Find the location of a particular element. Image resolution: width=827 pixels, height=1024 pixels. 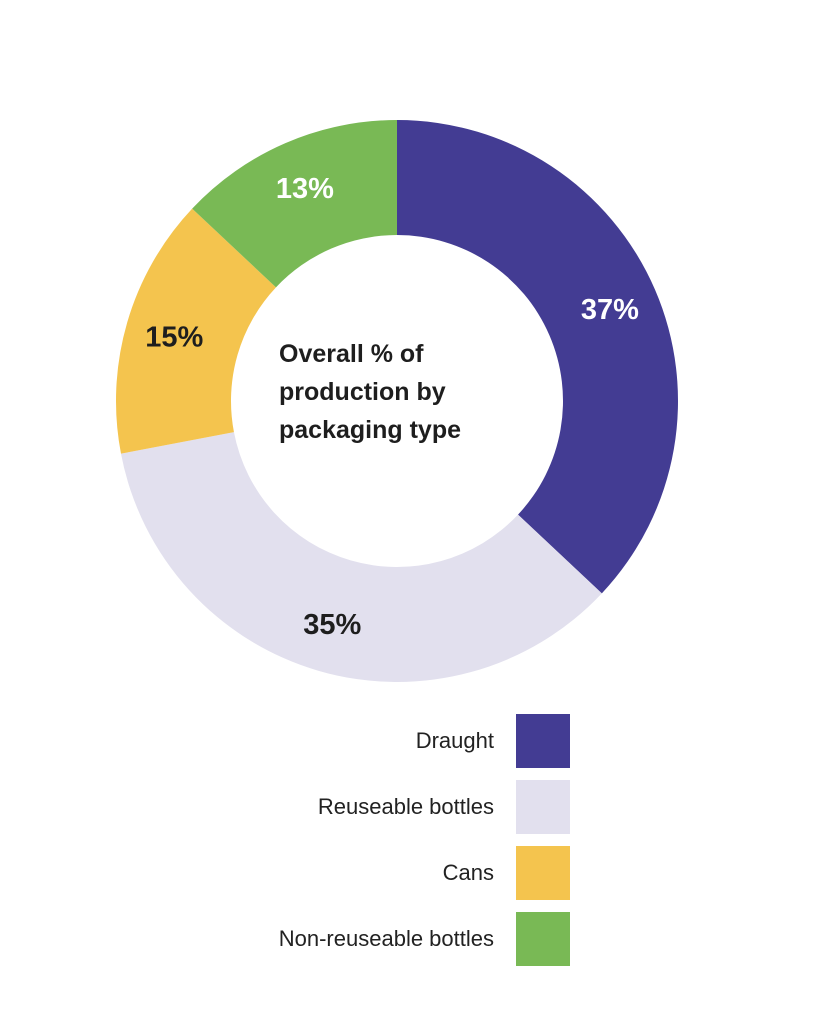

legend-label: Reuseable bottles is located at coordinates (405, 806).